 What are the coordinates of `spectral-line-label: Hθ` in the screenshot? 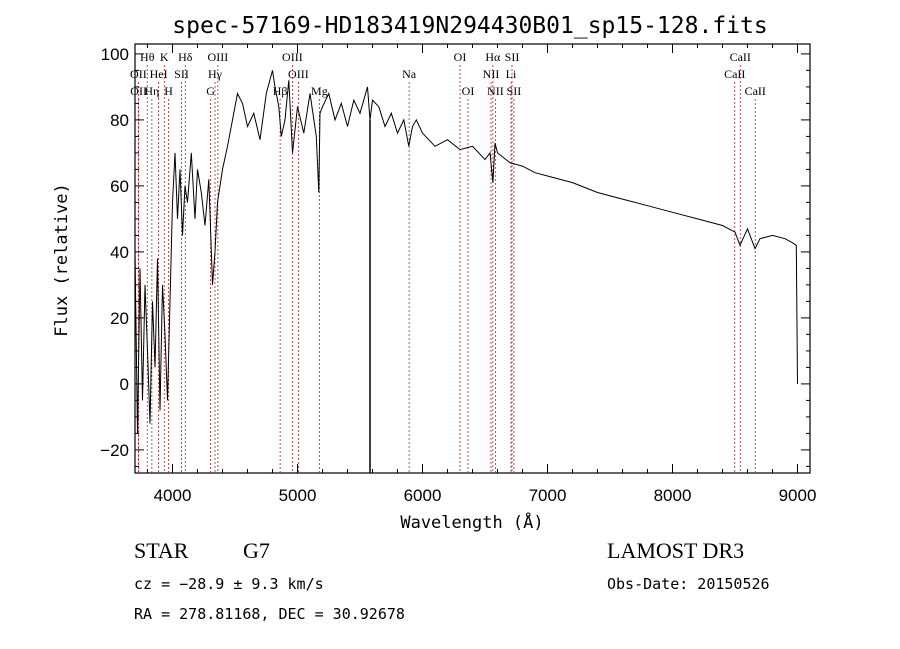 It's located at (147, 57).